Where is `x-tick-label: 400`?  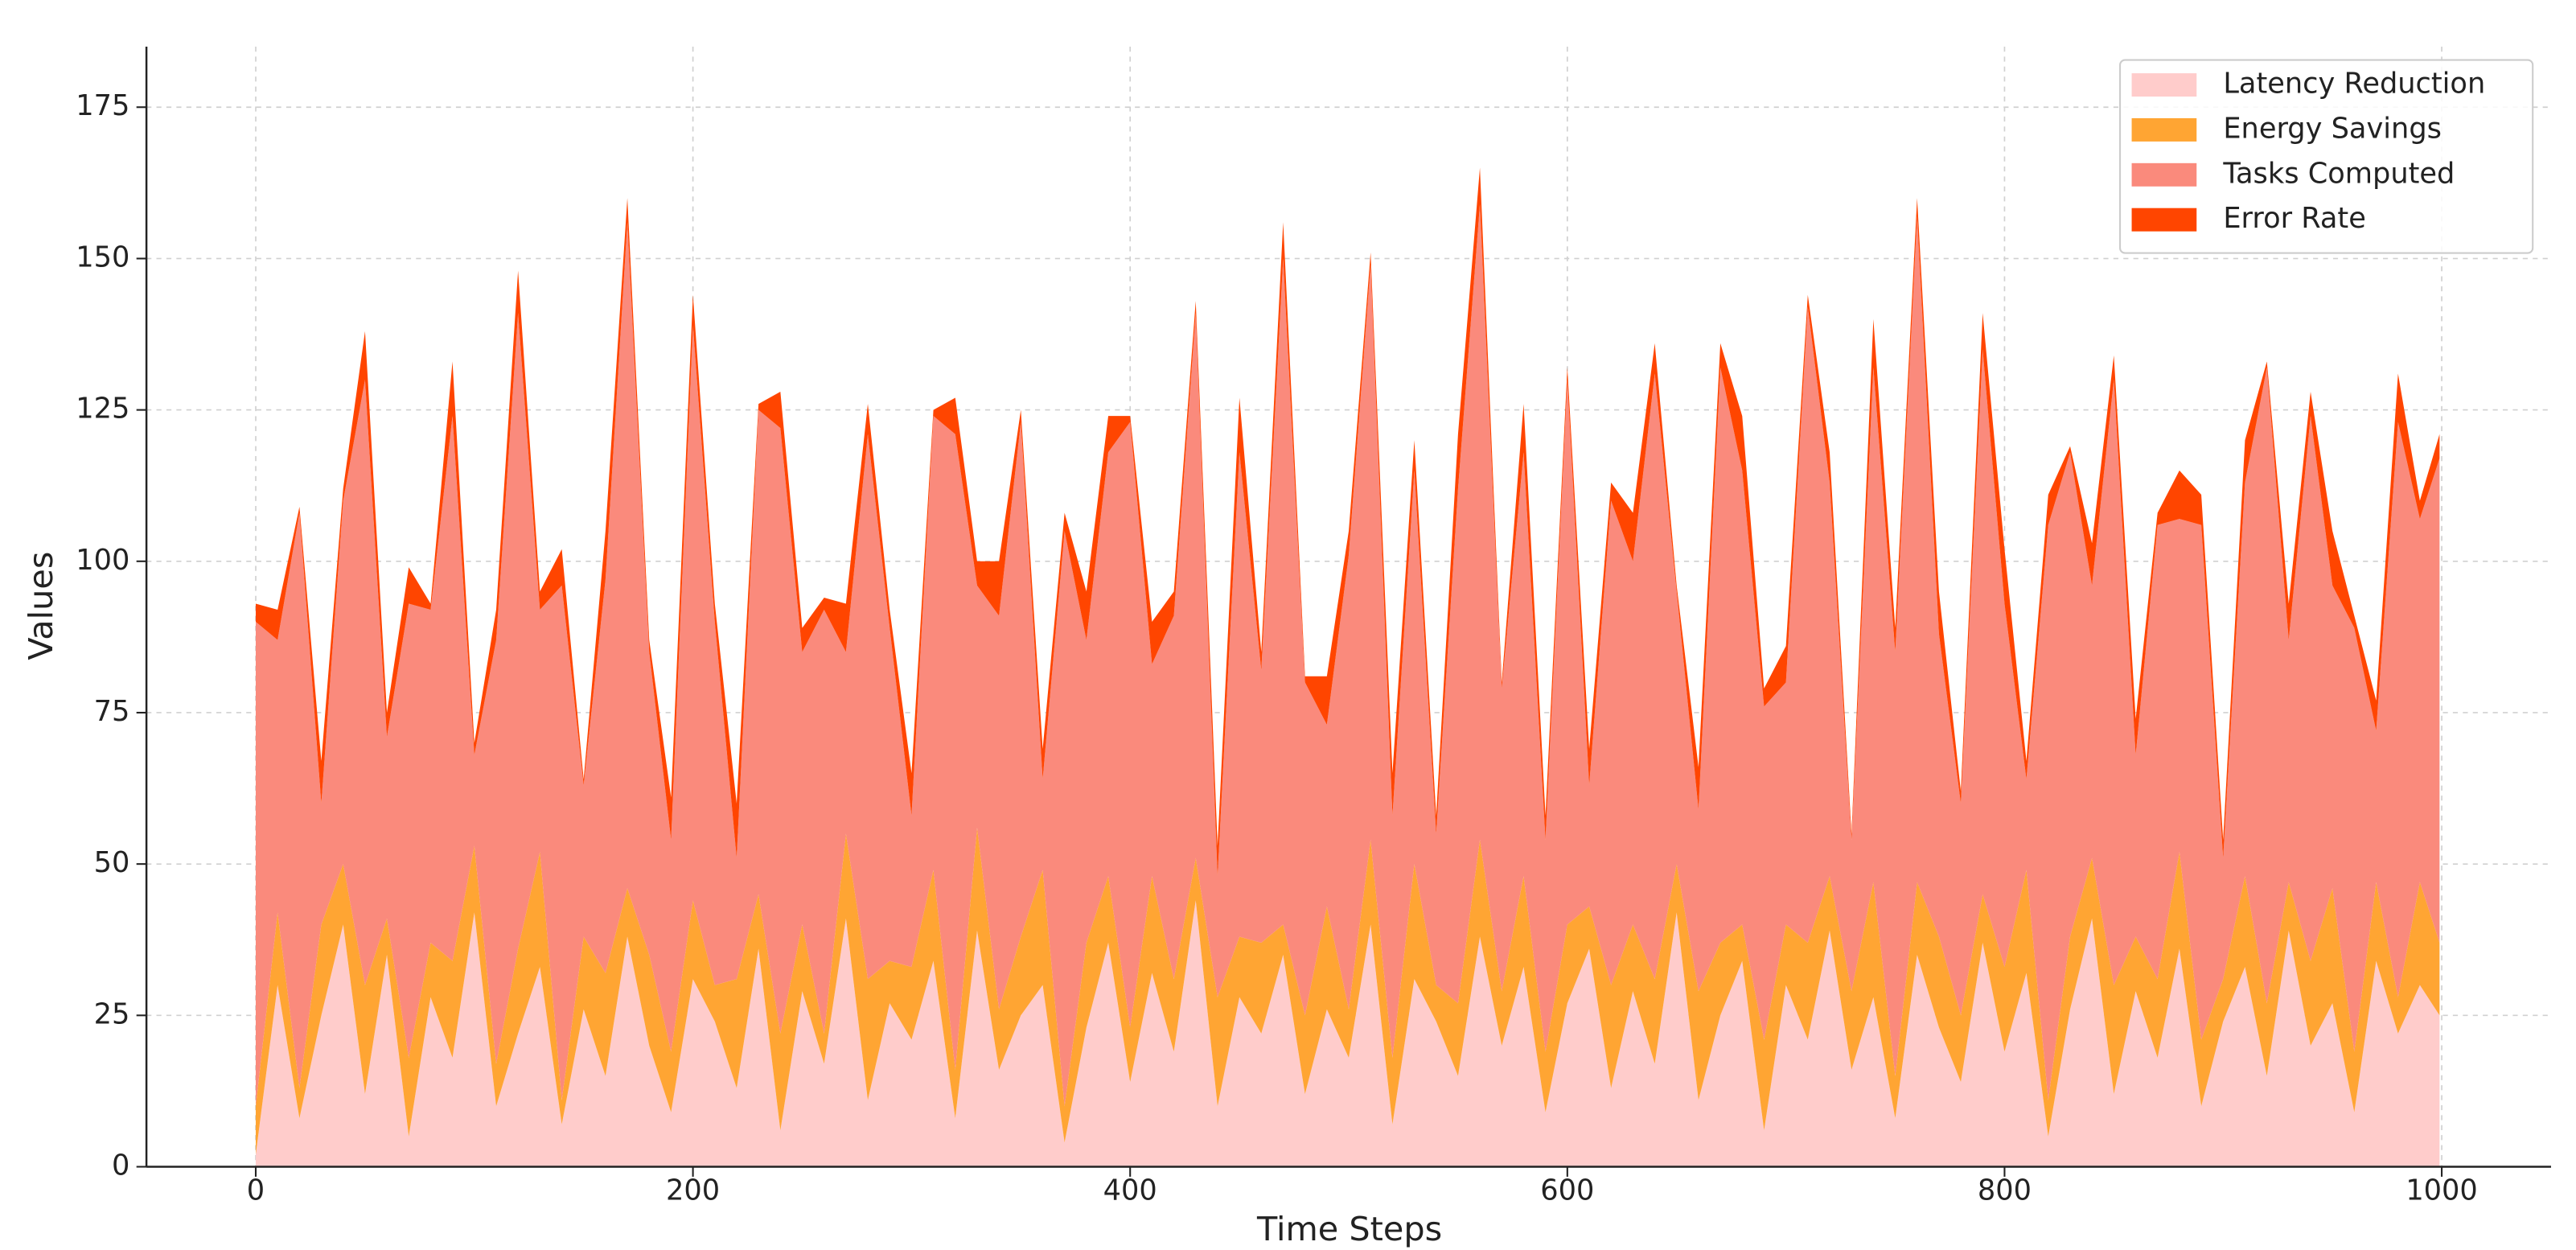 x-tick-label: 400 is located at coordinates (1130, 1190).